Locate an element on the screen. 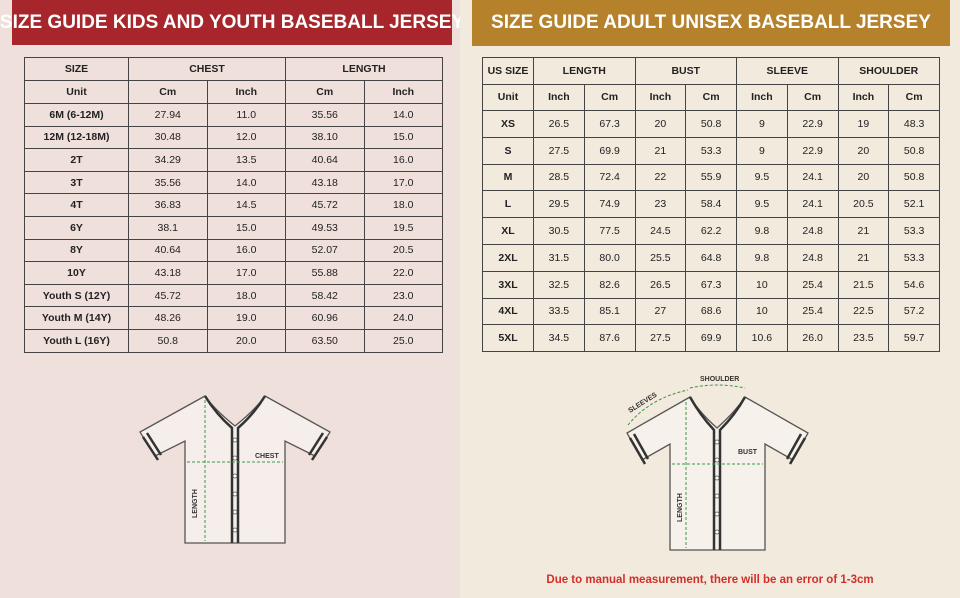 The width and height of the screenshot is (960, 598). table-row: S 27.5 69.9 21 53.3 9 22.9 20 50.8 is located at coordinates (711, 150).